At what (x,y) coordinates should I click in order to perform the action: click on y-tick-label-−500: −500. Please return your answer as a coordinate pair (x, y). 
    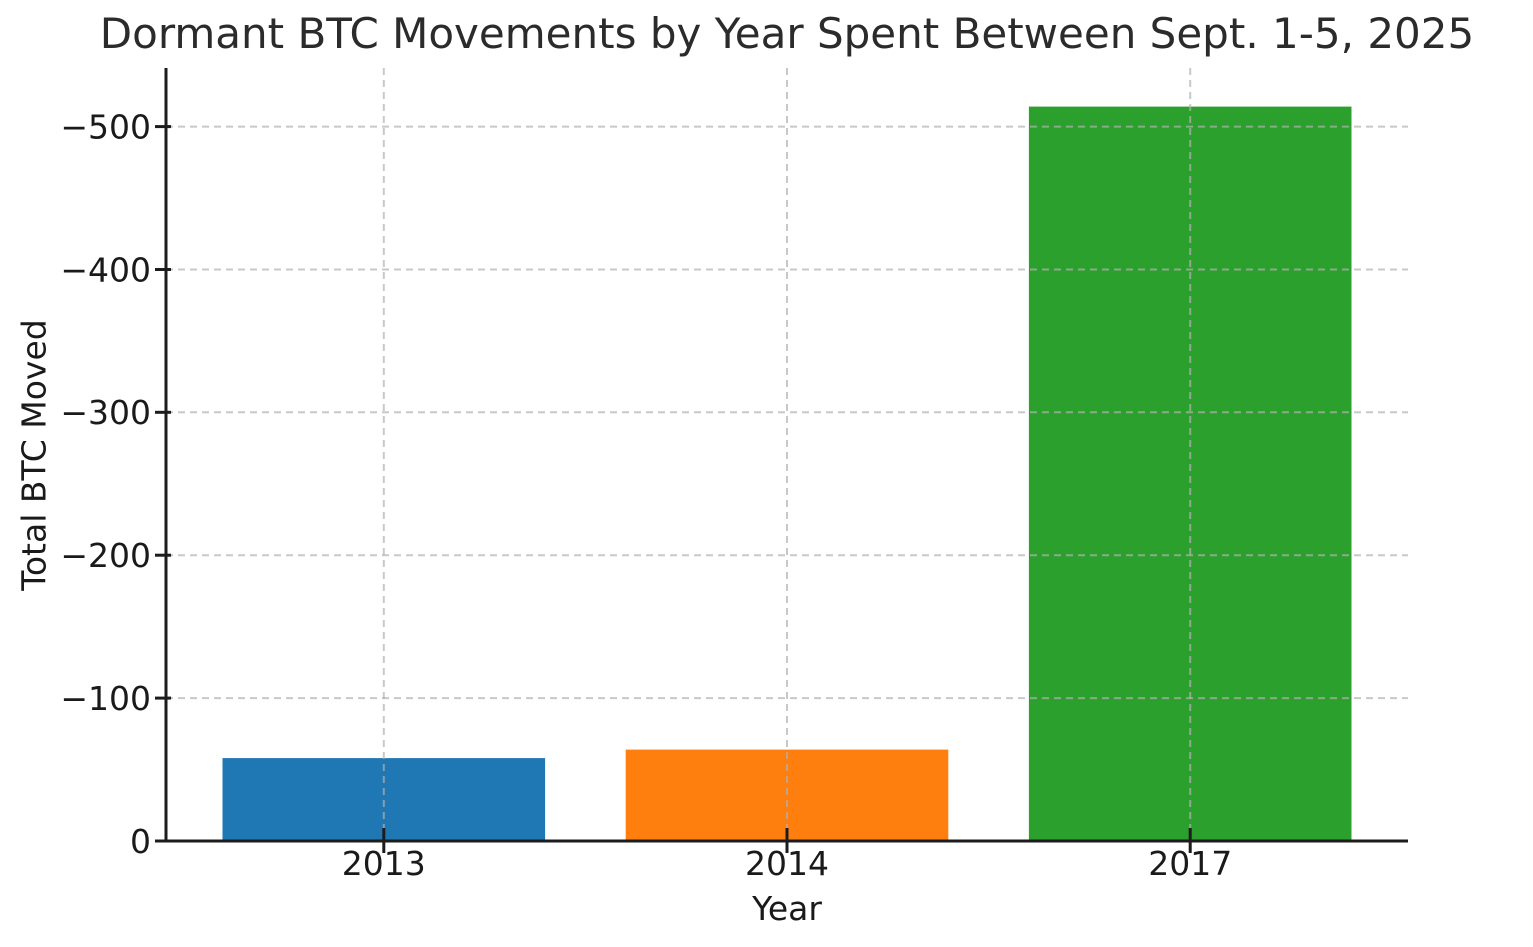
    Looking at the image, I should click on (105, 126).